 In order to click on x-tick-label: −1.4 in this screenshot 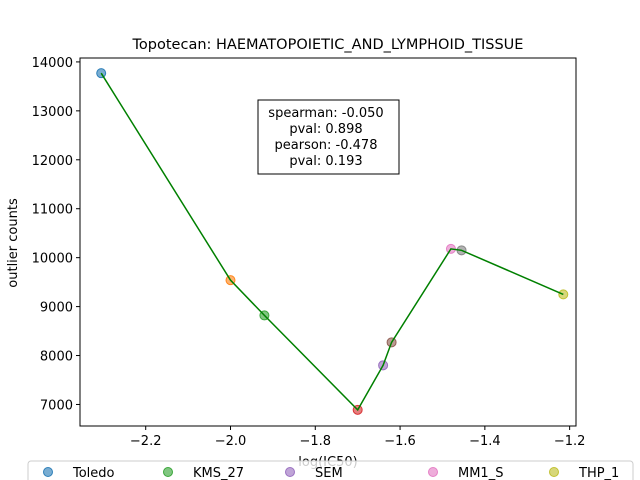, I will do `click(485, 441)`.